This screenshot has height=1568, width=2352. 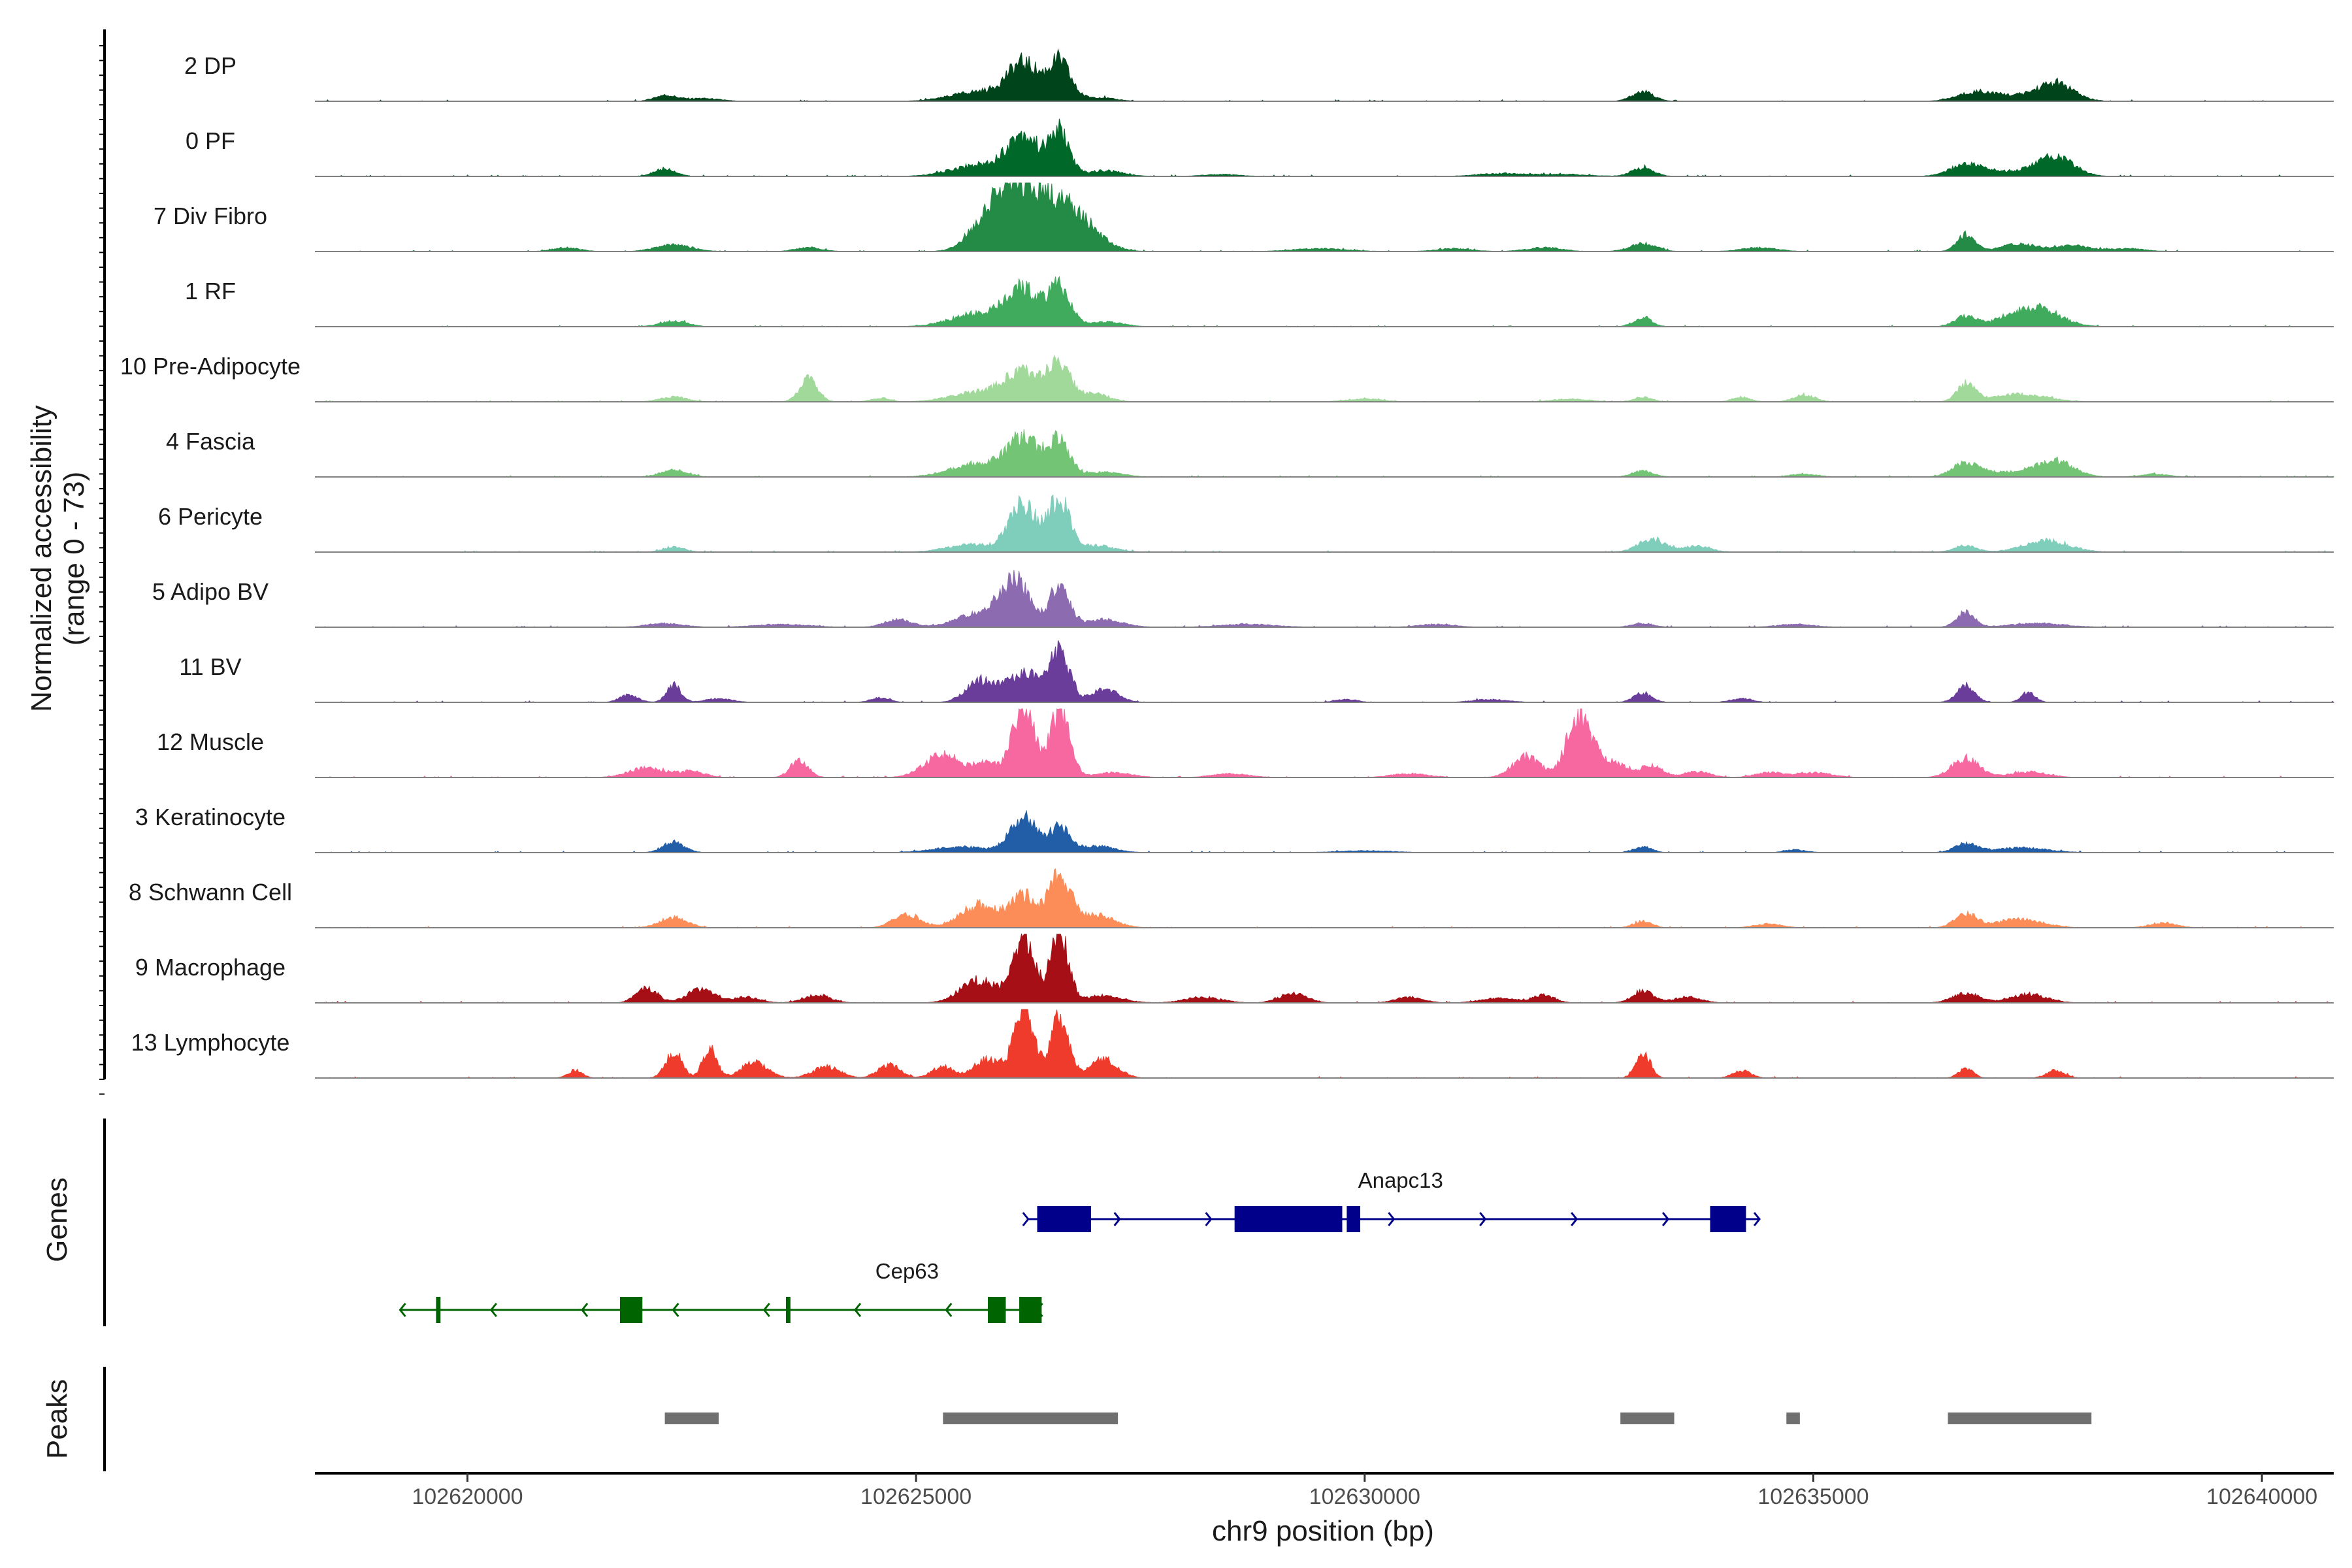 I want to click on track-4-fascia: 4 Fascia, so click(x=1250, y=453).